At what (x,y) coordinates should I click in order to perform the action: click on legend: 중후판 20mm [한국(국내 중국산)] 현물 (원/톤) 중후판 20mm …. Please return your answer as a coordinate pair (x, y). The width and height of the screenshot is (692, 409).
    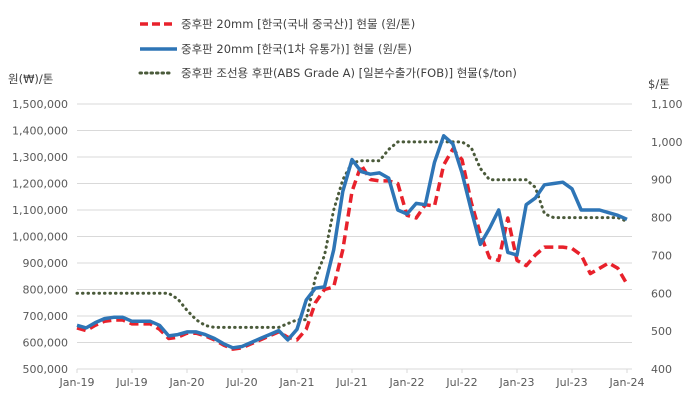
    Looking at the image, I should click on (327, 48).